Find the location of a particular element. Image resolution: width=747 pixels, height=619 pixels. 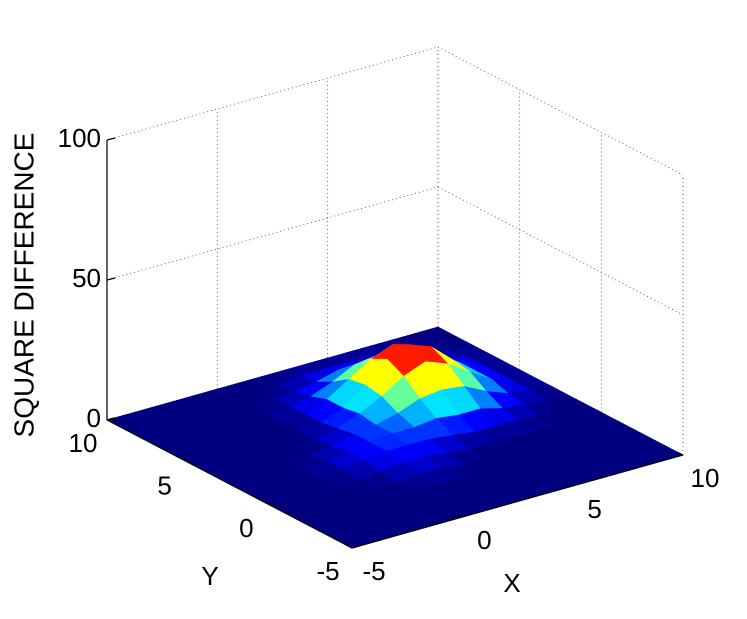

x-tick-label: 0 is located at coordinates (484, 540).